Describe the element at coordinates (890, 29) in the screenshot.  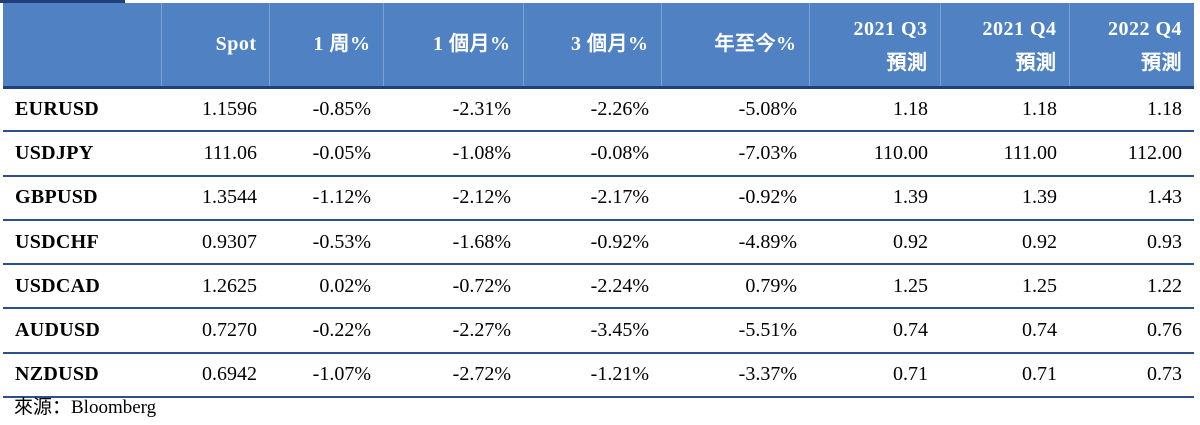
I see `header-label: 2021 Q3` at that location.